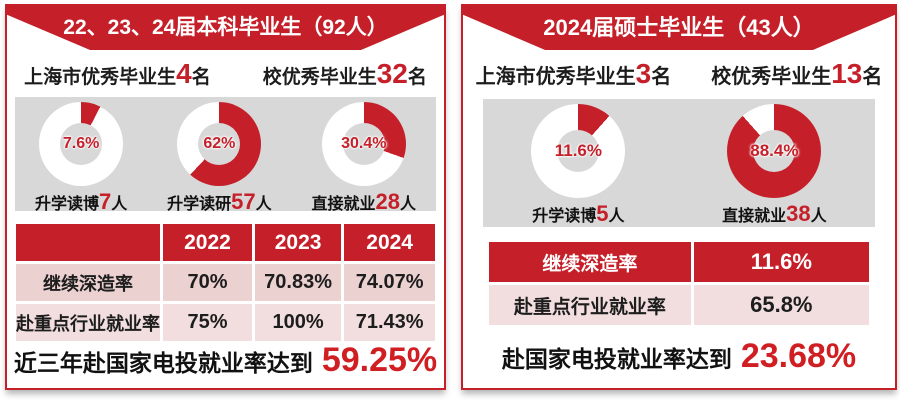 The height and width of the screenshot is (400, 900). Describe the element at coordinates (392, 73) in the screenshot. I see `honor-count: 32` at that location.